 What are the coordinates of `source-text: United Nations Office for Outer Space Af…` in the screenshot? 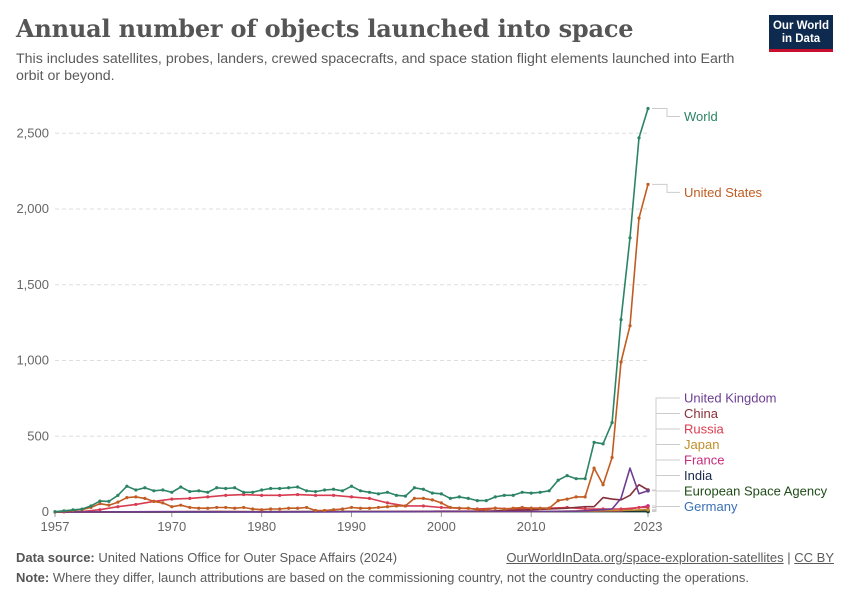 It's located at (248, 557).